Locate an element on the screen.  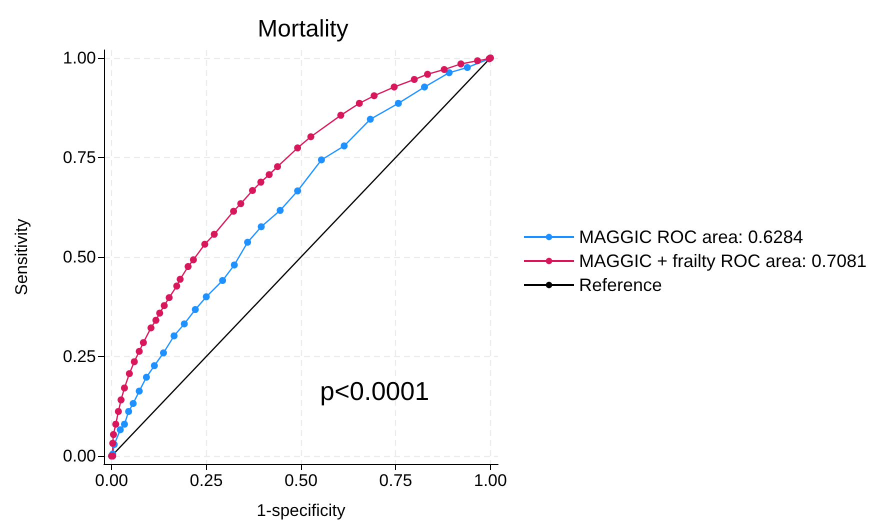
x-tick-label: 0.00 is located at coordinates (111, 480).